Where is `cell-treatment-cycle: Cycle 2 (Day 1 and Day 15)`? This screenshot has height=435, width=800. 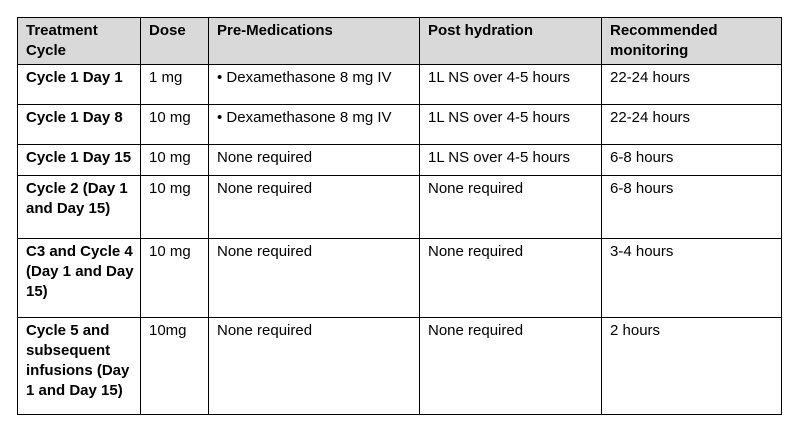 cell-treatment-cycle: Cycle 2 (Day 1 and Day 15) is located at coordinates (79, 207).